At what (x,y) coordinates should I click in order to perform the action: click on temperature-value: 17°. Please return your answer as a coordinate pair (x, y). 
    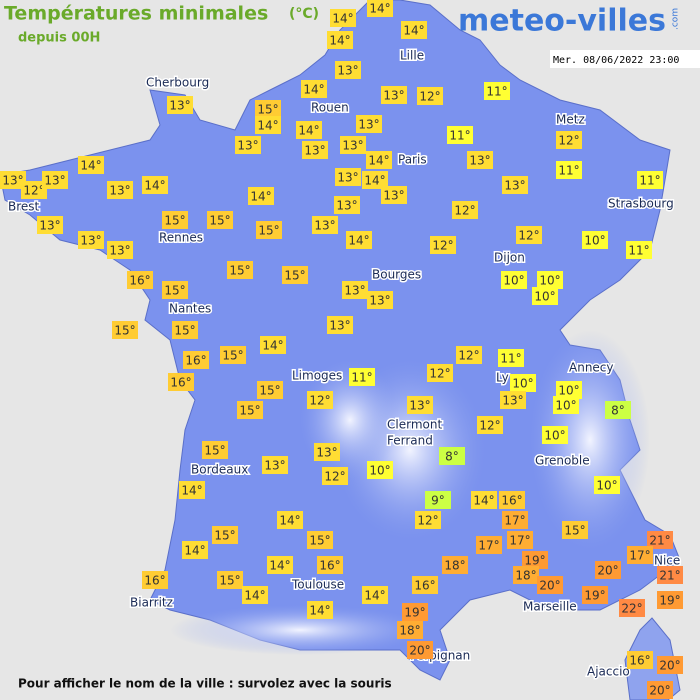
    Looking at the image, I should click on (639, 556).